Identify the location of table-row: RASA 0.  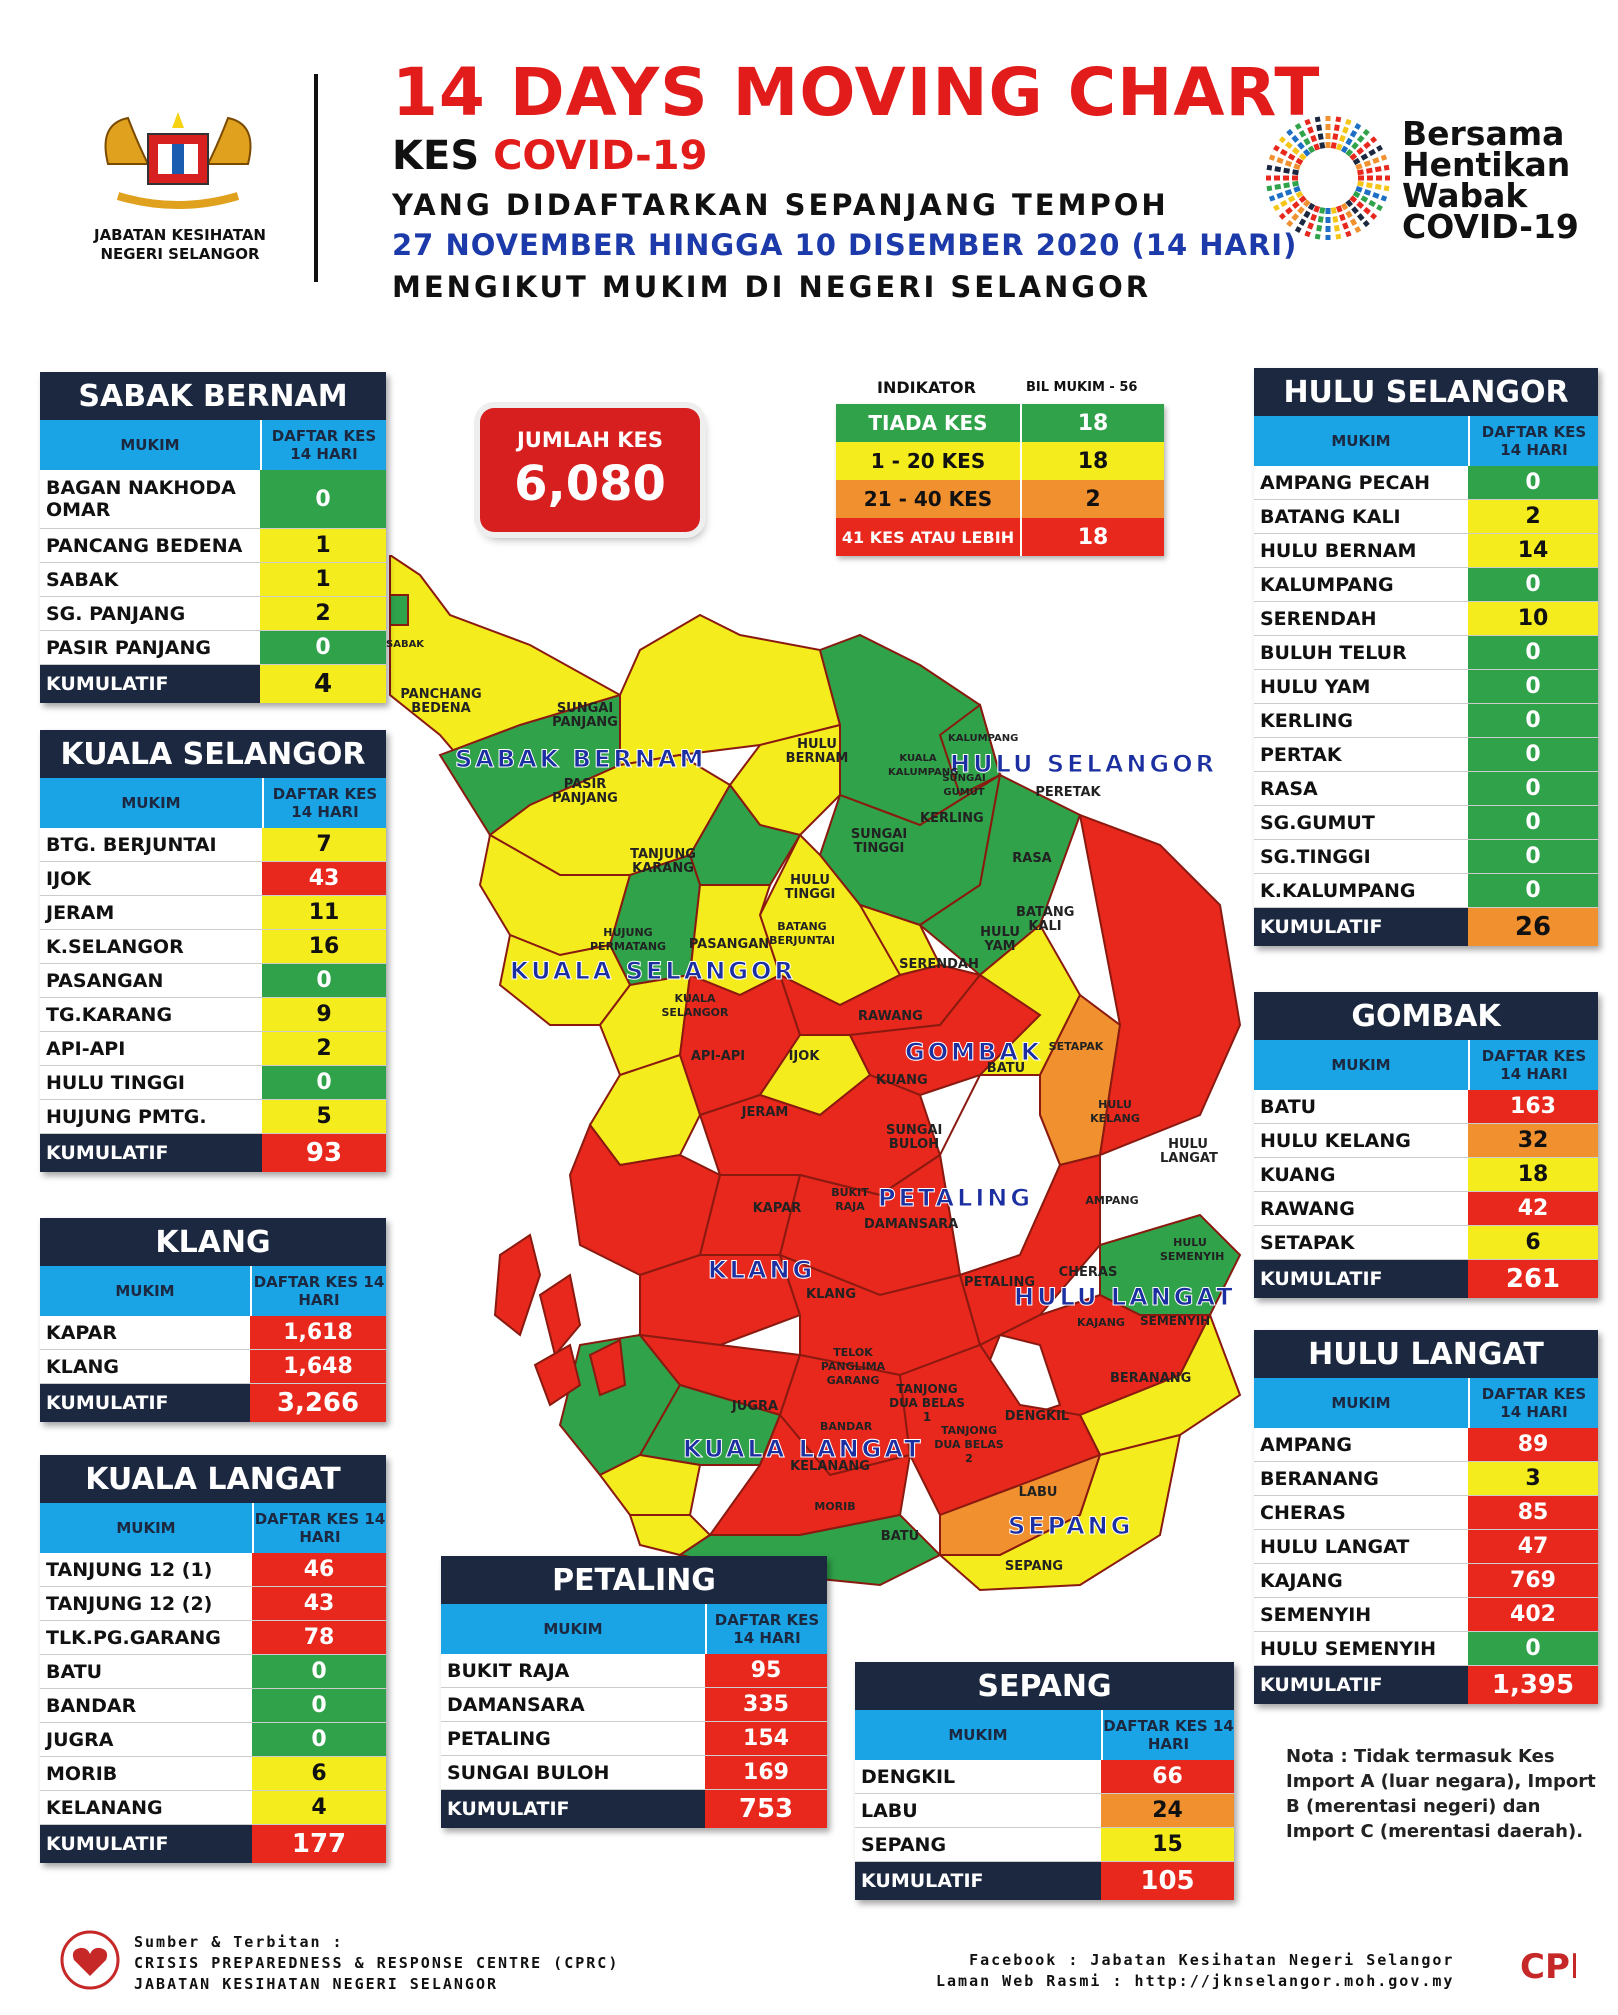
(1426, 789).